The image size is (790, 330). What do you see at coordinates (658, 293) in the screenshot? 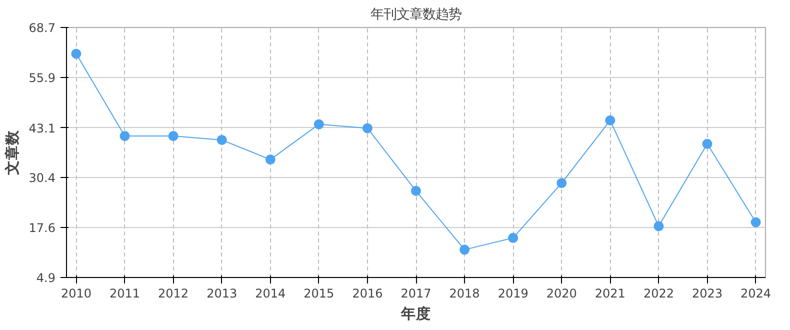
I see `x-tick-label: 2022` at bounding box center [658, 293].